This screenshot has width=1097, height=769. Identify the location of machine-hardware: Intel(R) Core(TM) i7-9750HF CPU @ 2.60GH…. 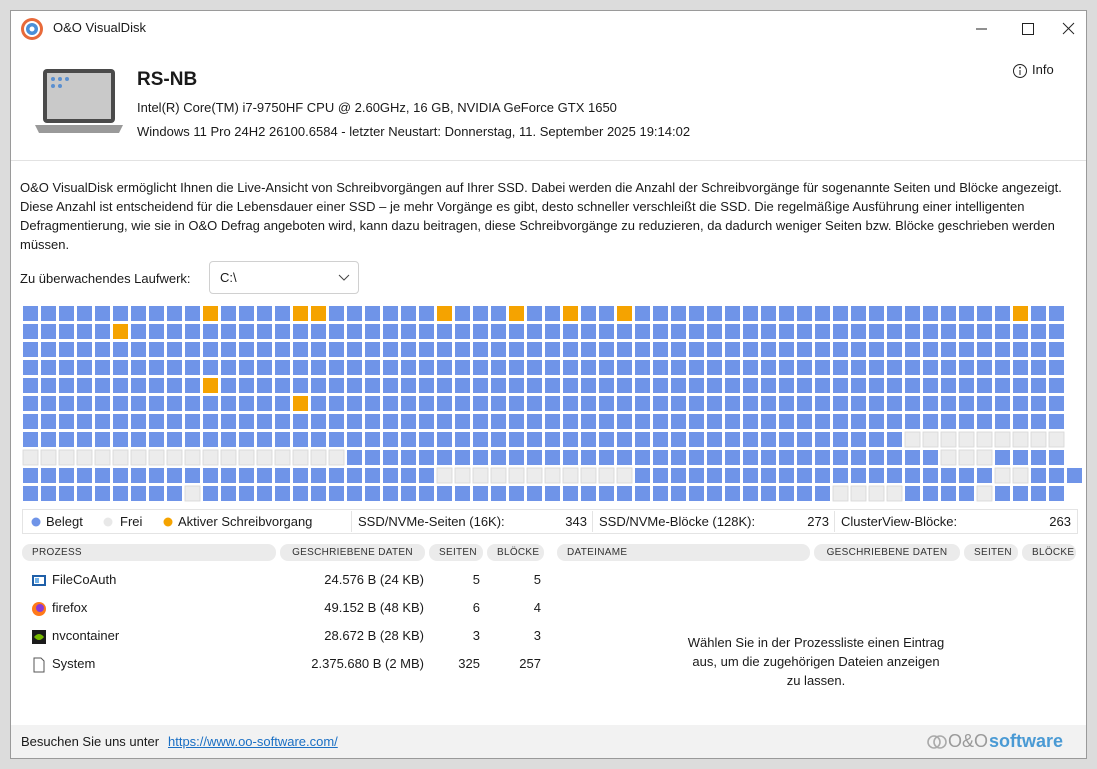
(377, 107).